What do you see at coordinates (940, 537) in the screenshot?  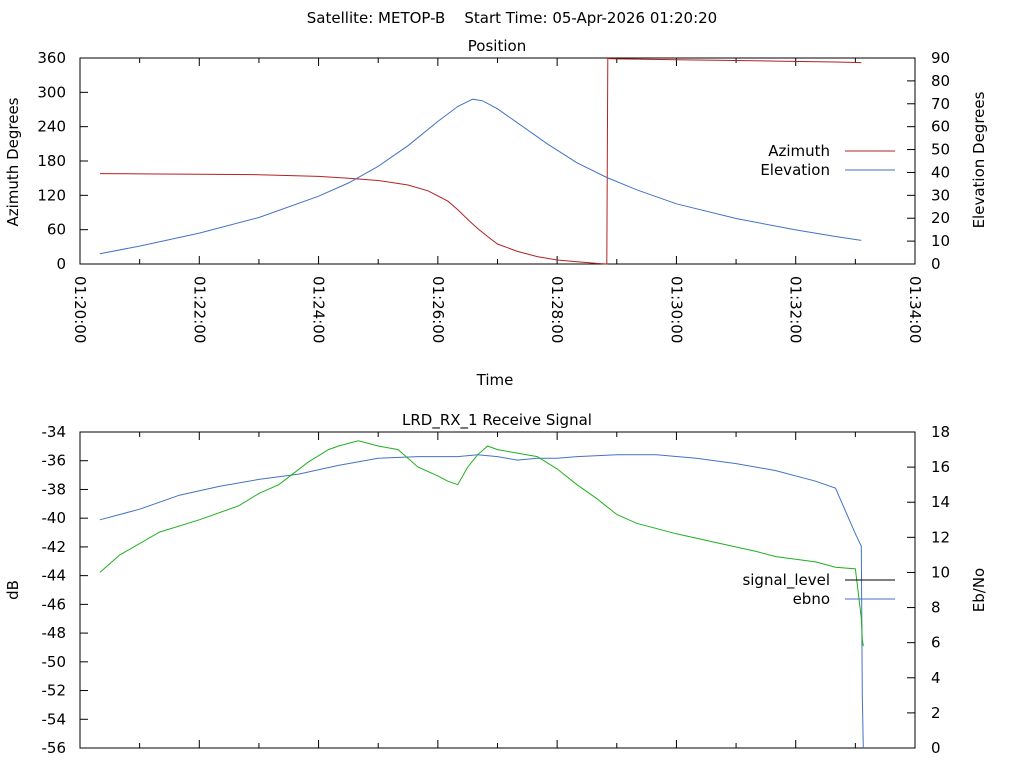 I see `y2-tick-label: 12` at bounding box center [940, 537].